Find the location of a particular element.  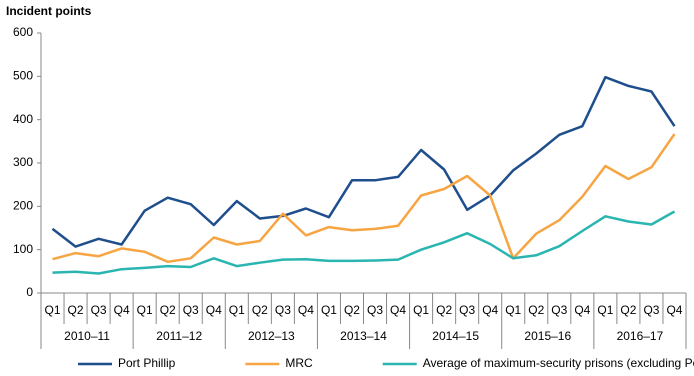

y-axis-label: Incident points is located at coordinates (49, 11).